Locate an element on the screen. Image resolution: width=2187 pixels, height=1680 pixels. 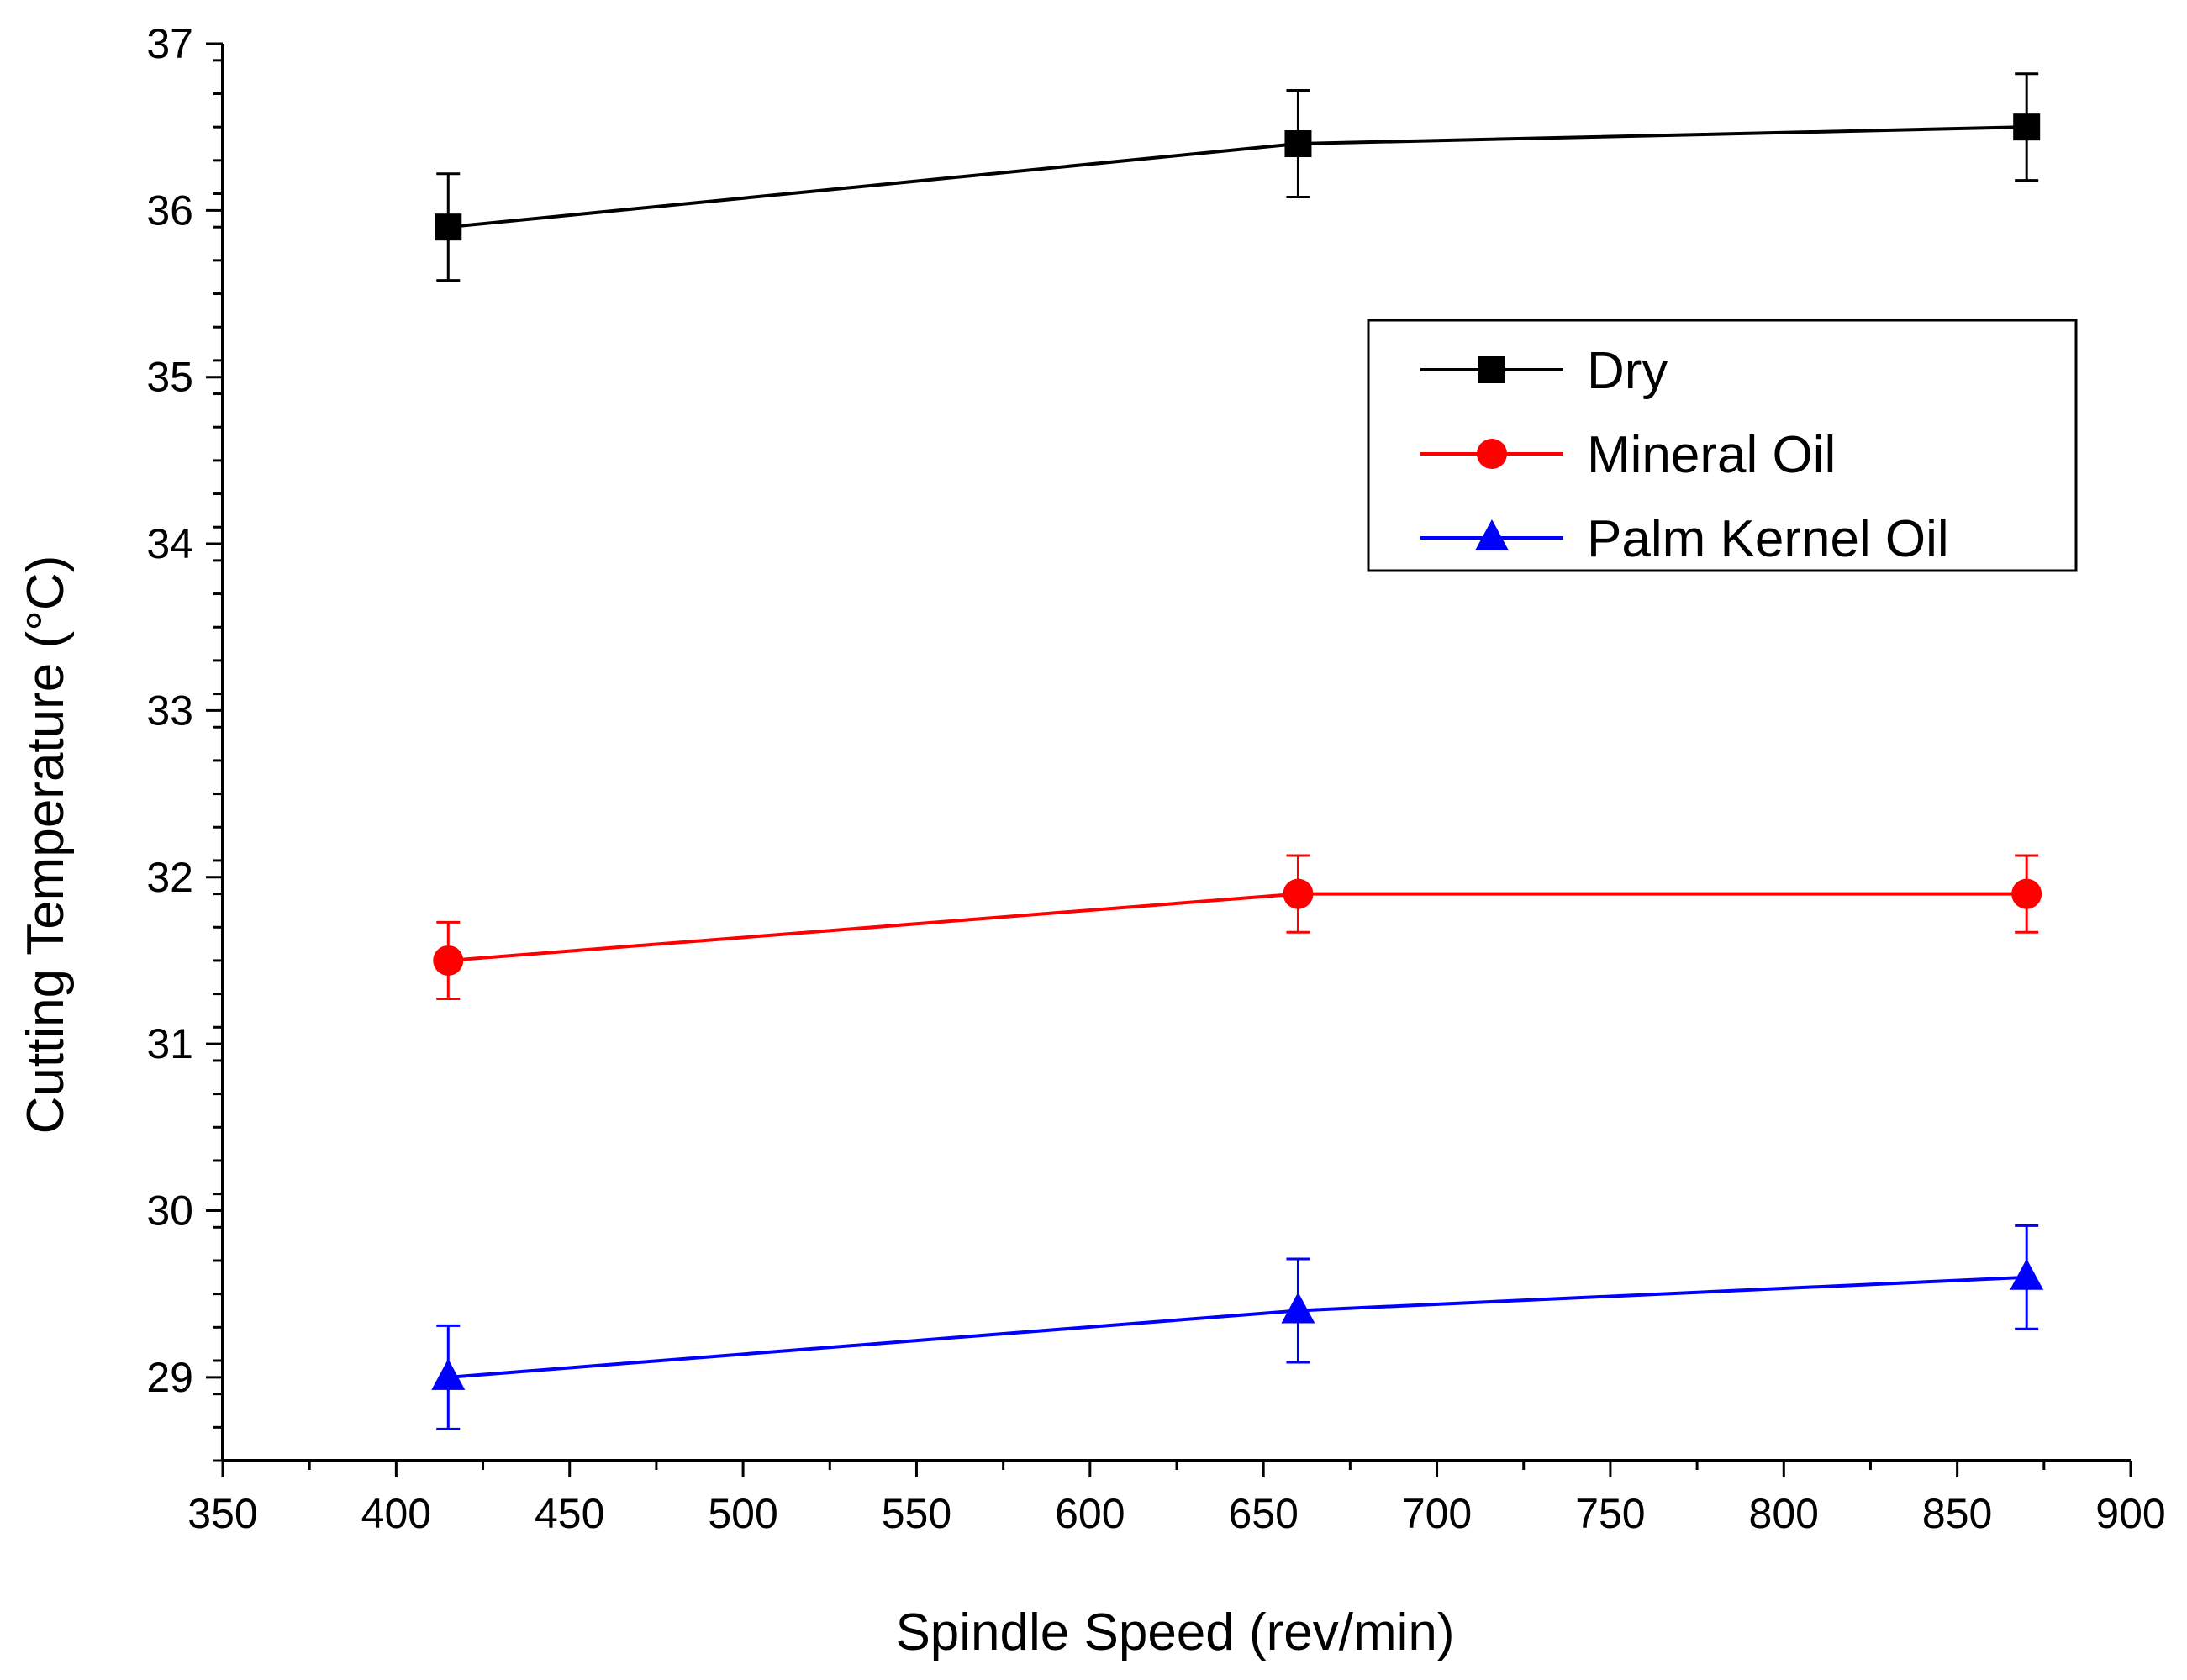
x-tick-label: 400 is located at coordinates (396, 1513).